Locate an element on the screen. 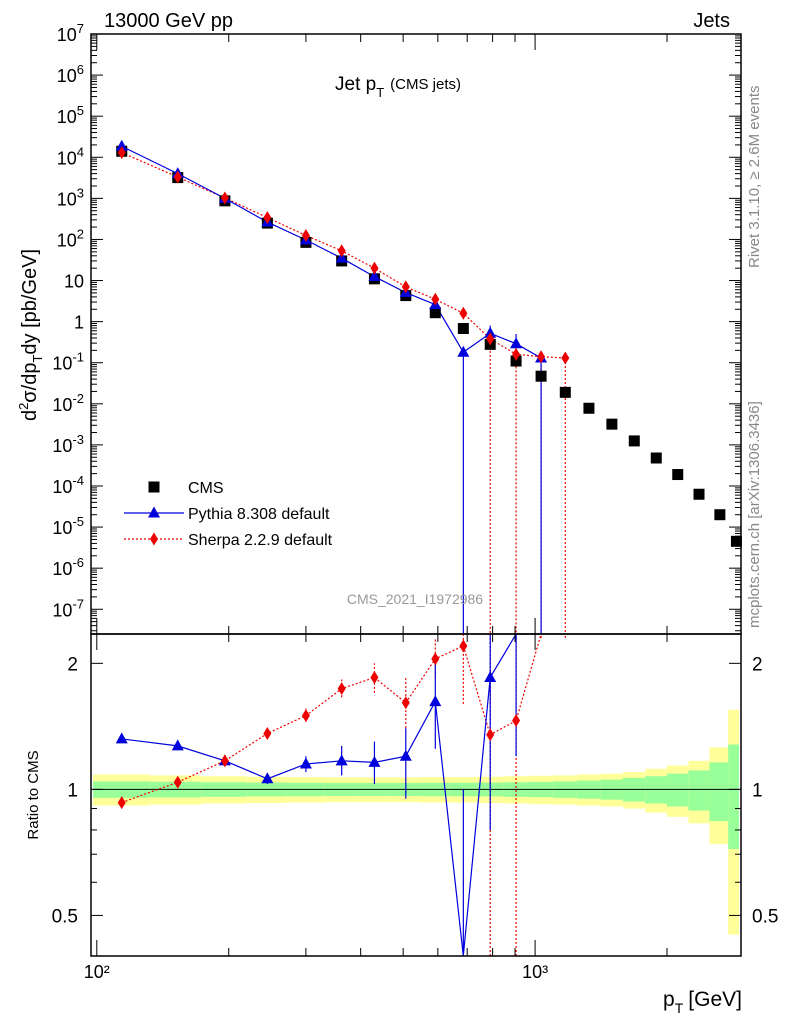 The height and width of the screenshot is (1024, 786). x-axis-label-sub: T is located at coordinates (679, 1008).